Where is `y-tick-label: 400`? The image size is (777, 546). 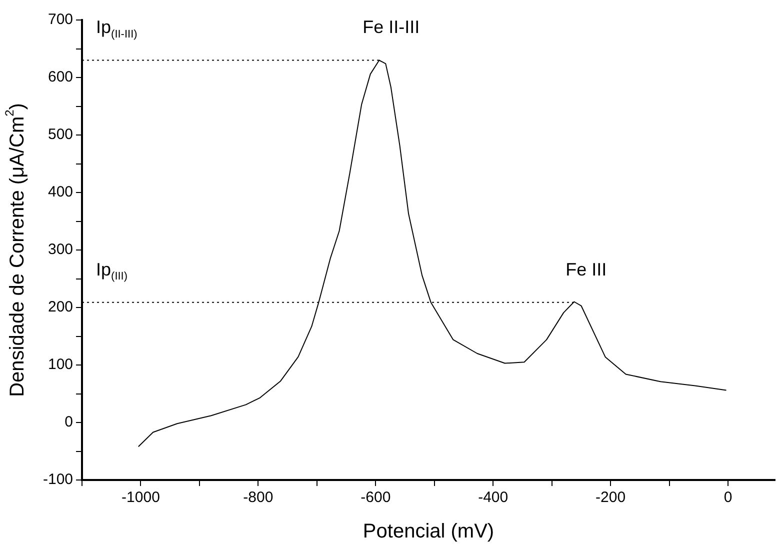 y-tick-label: 400 is located at coordinates (61, 192).